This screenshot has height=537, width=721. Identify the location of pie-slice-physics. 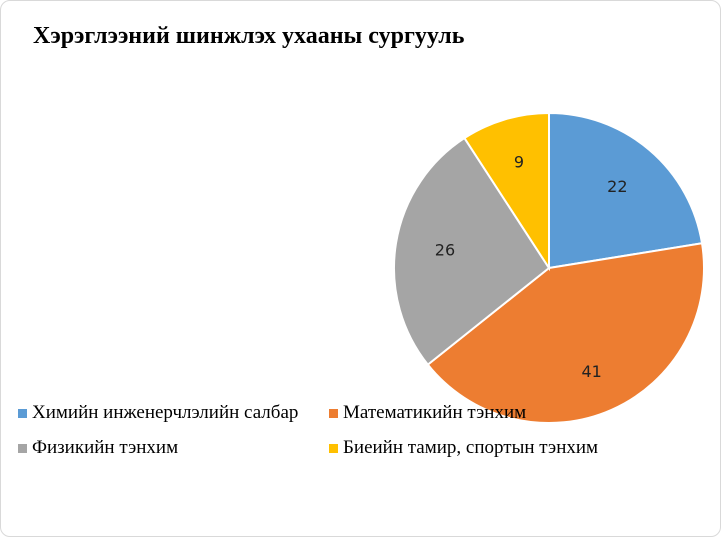
(472, 251).